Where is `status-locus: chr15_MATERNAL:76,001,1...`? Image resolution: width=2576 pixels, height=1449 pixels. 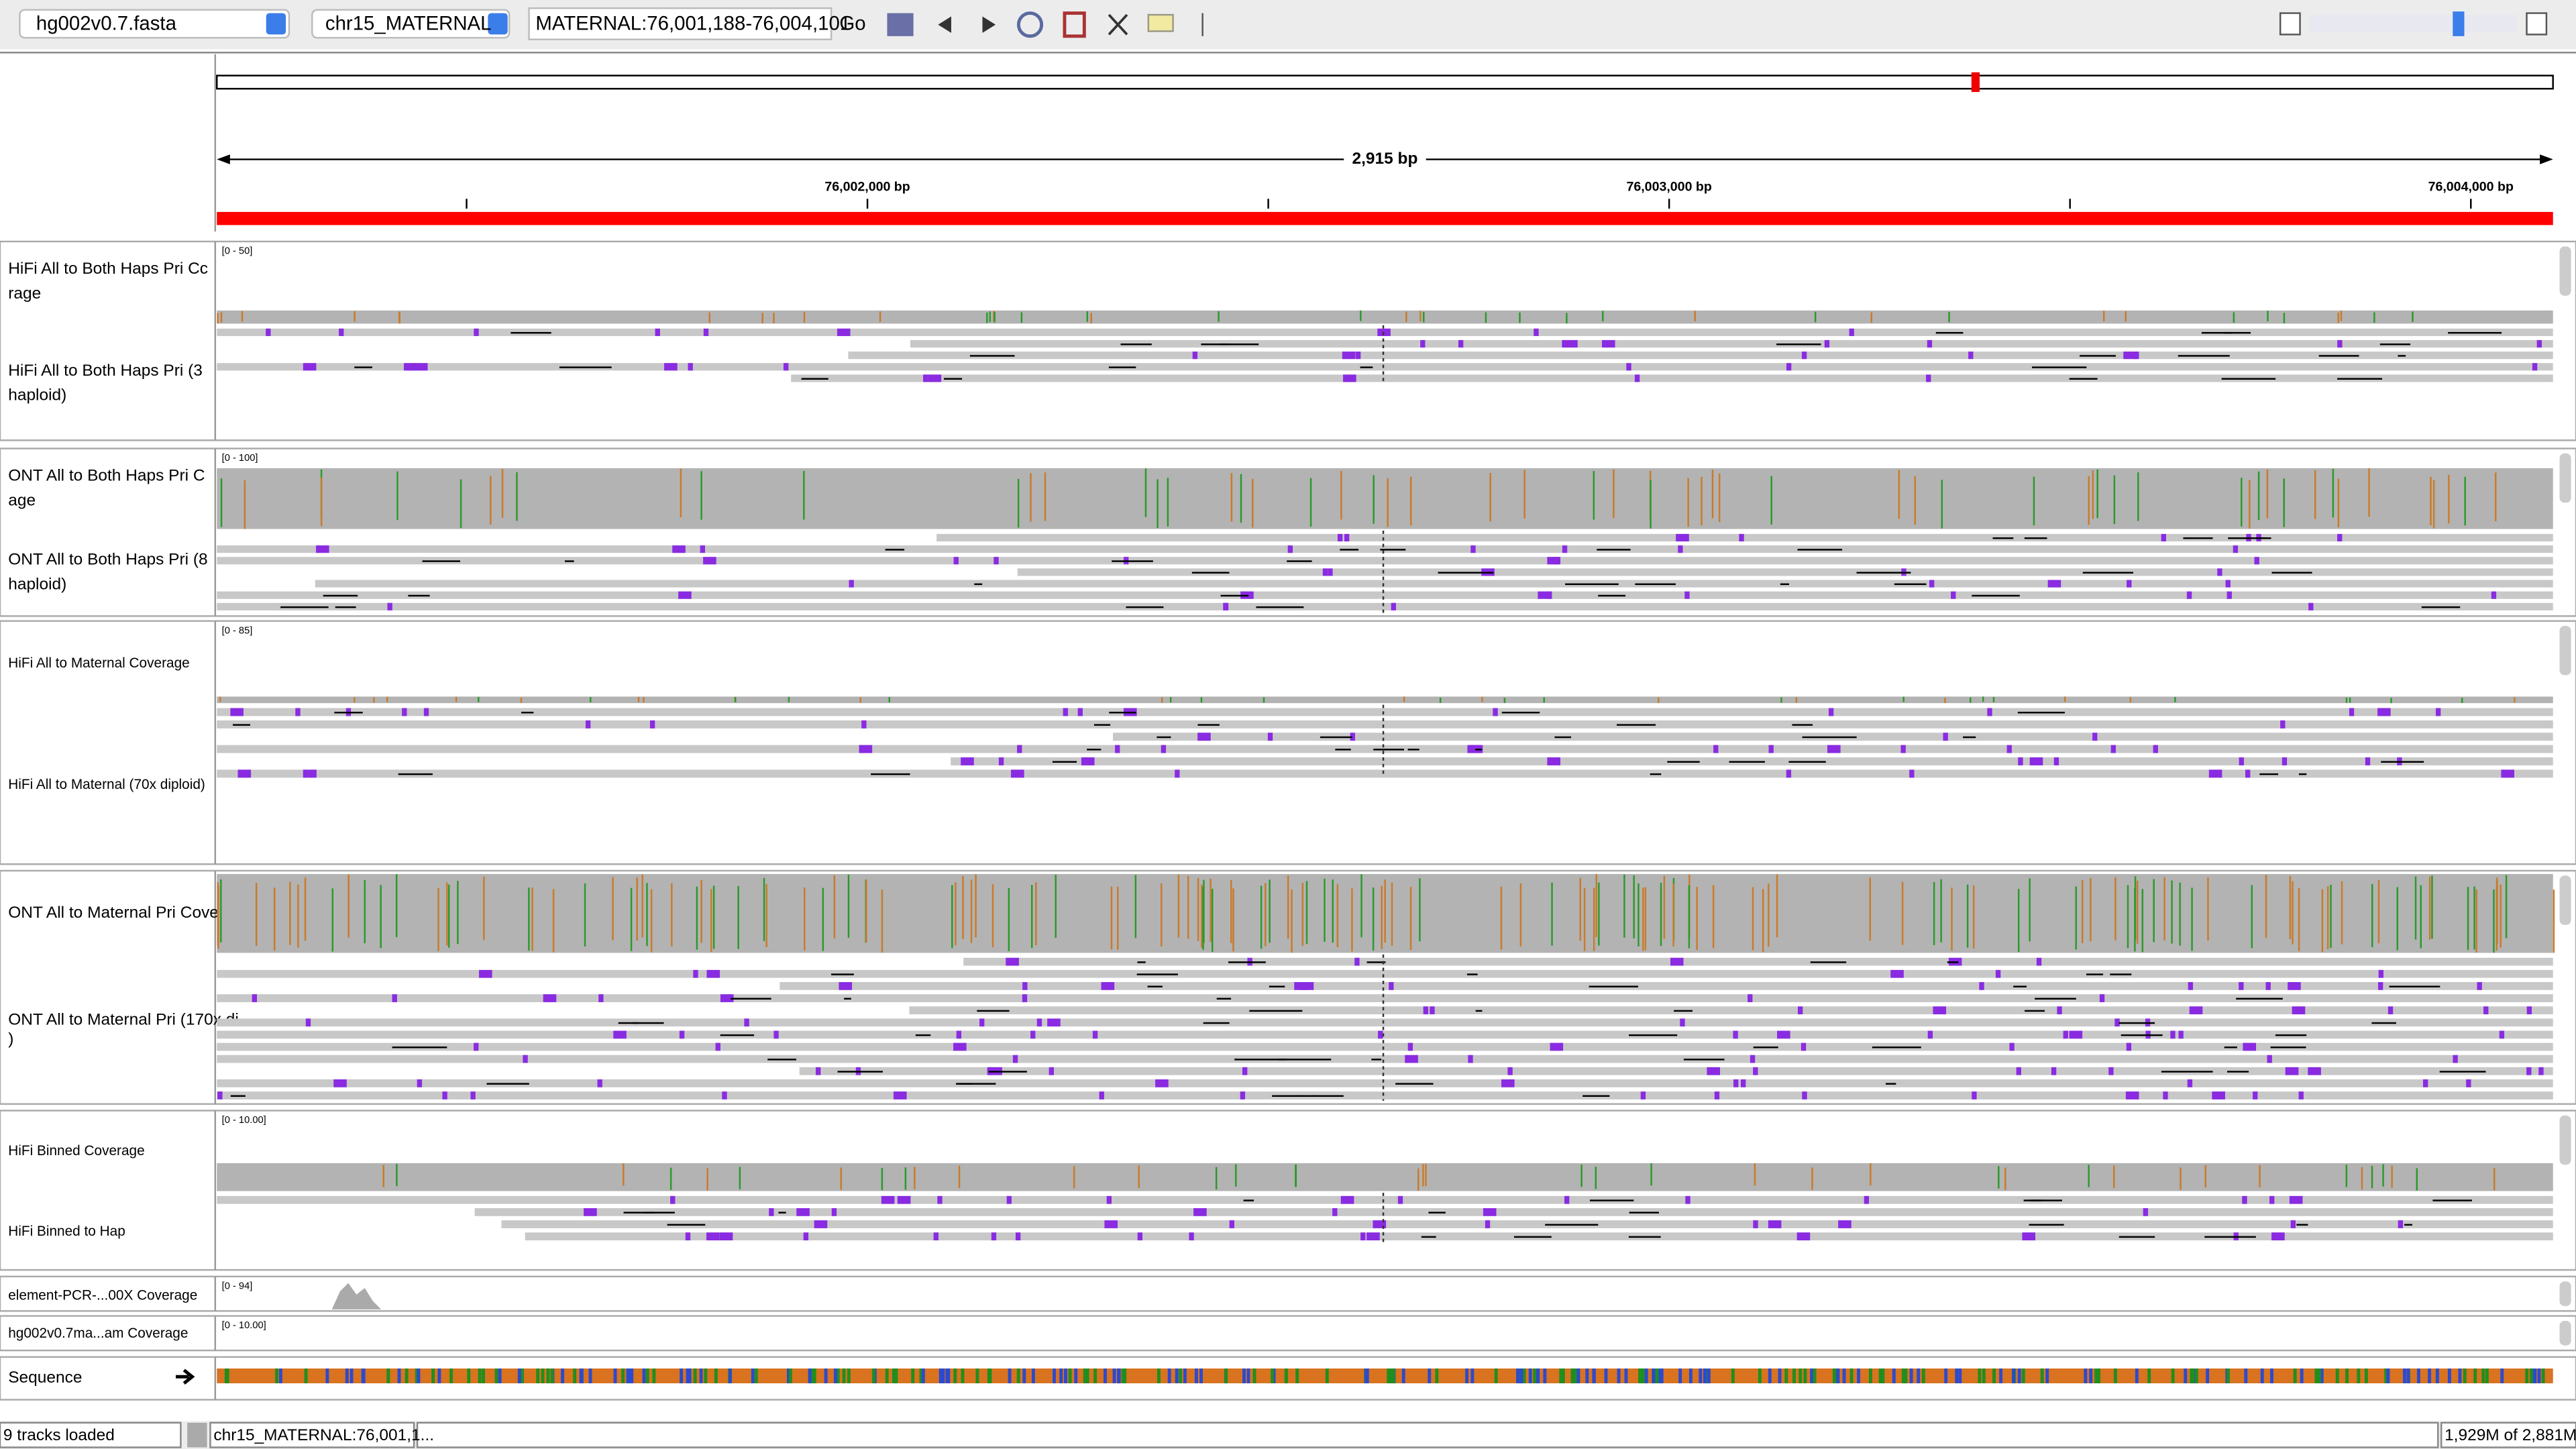 status-locus: chr15_MATERNAL:76,001,1... is located at coordinates (323, 1435).